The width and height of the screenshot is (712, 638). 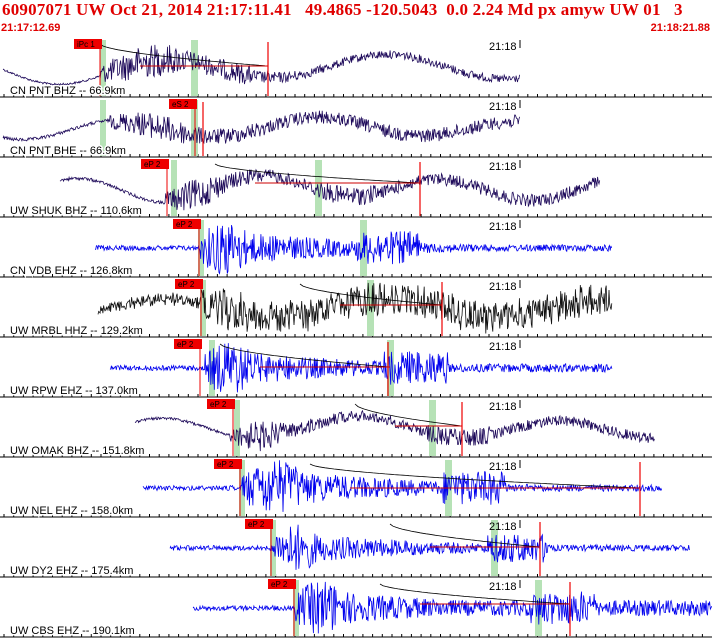 I want to click on trace-panel: 21:18 eP 2 UW OMAK BHZ -- 151.8km, so click(x=356, y=429).